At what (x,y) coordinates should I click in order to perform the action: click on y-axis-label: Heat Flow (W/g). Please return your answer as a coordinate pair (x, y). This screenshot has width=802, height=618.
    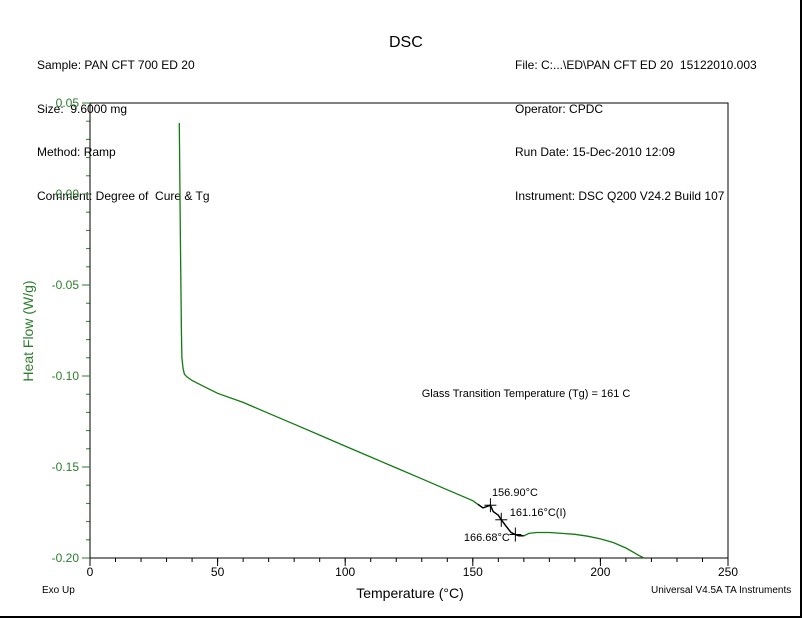
    Looking at the image, I should click on (28, 330).